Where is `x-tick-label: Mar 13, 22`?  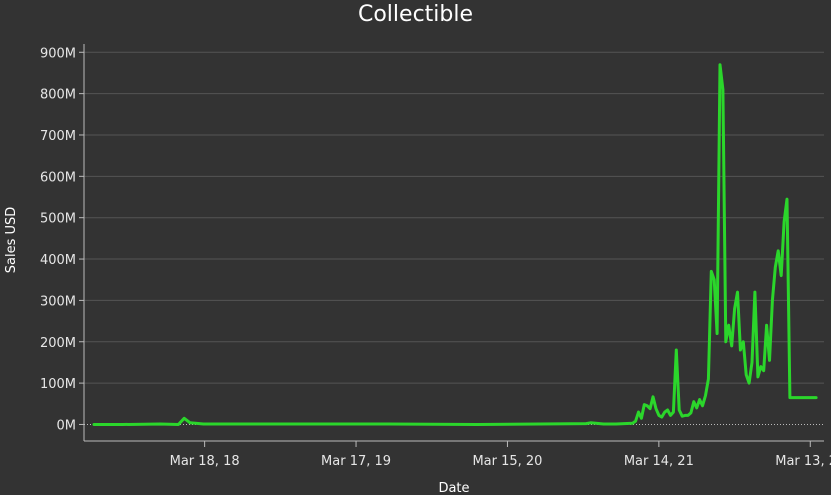
x-tick-label: Mar 13, 22 is located at coordinates (803, 461).